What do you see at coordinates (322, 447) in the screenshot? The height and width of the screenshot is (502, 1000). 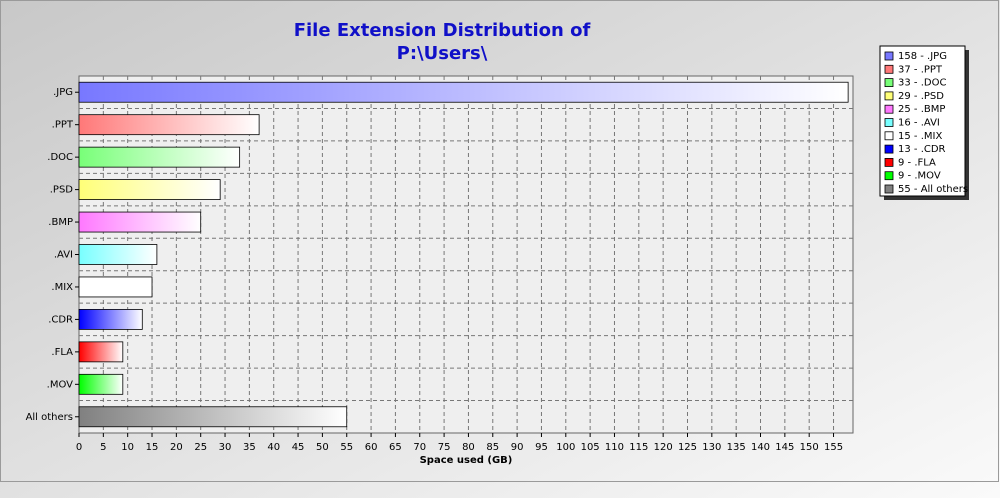 I see `x-tick-label: 50` at bounding box center [322, 447].